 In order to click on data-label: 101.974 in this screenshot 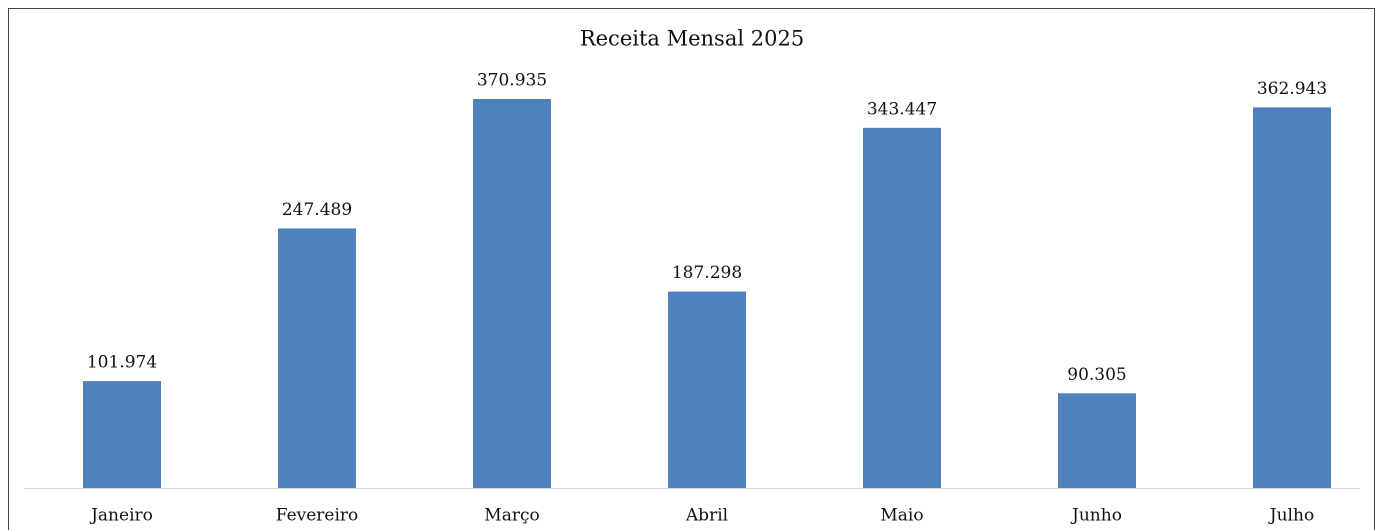, I will do `click(122, 363)`.